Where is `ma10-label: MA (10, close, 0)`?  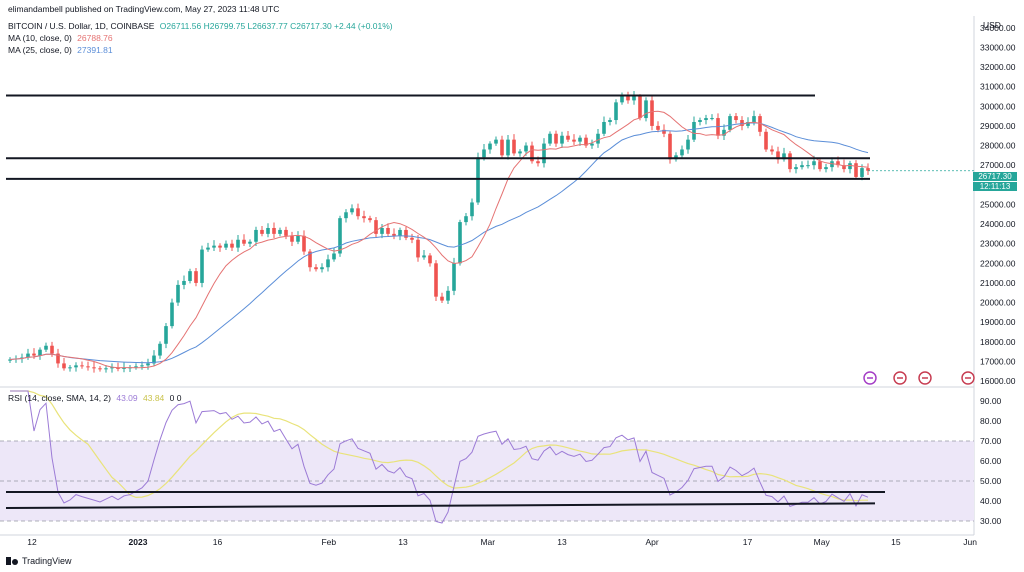
ma10-label: MA (10, close, 0) is located at coordinates (40, 38).